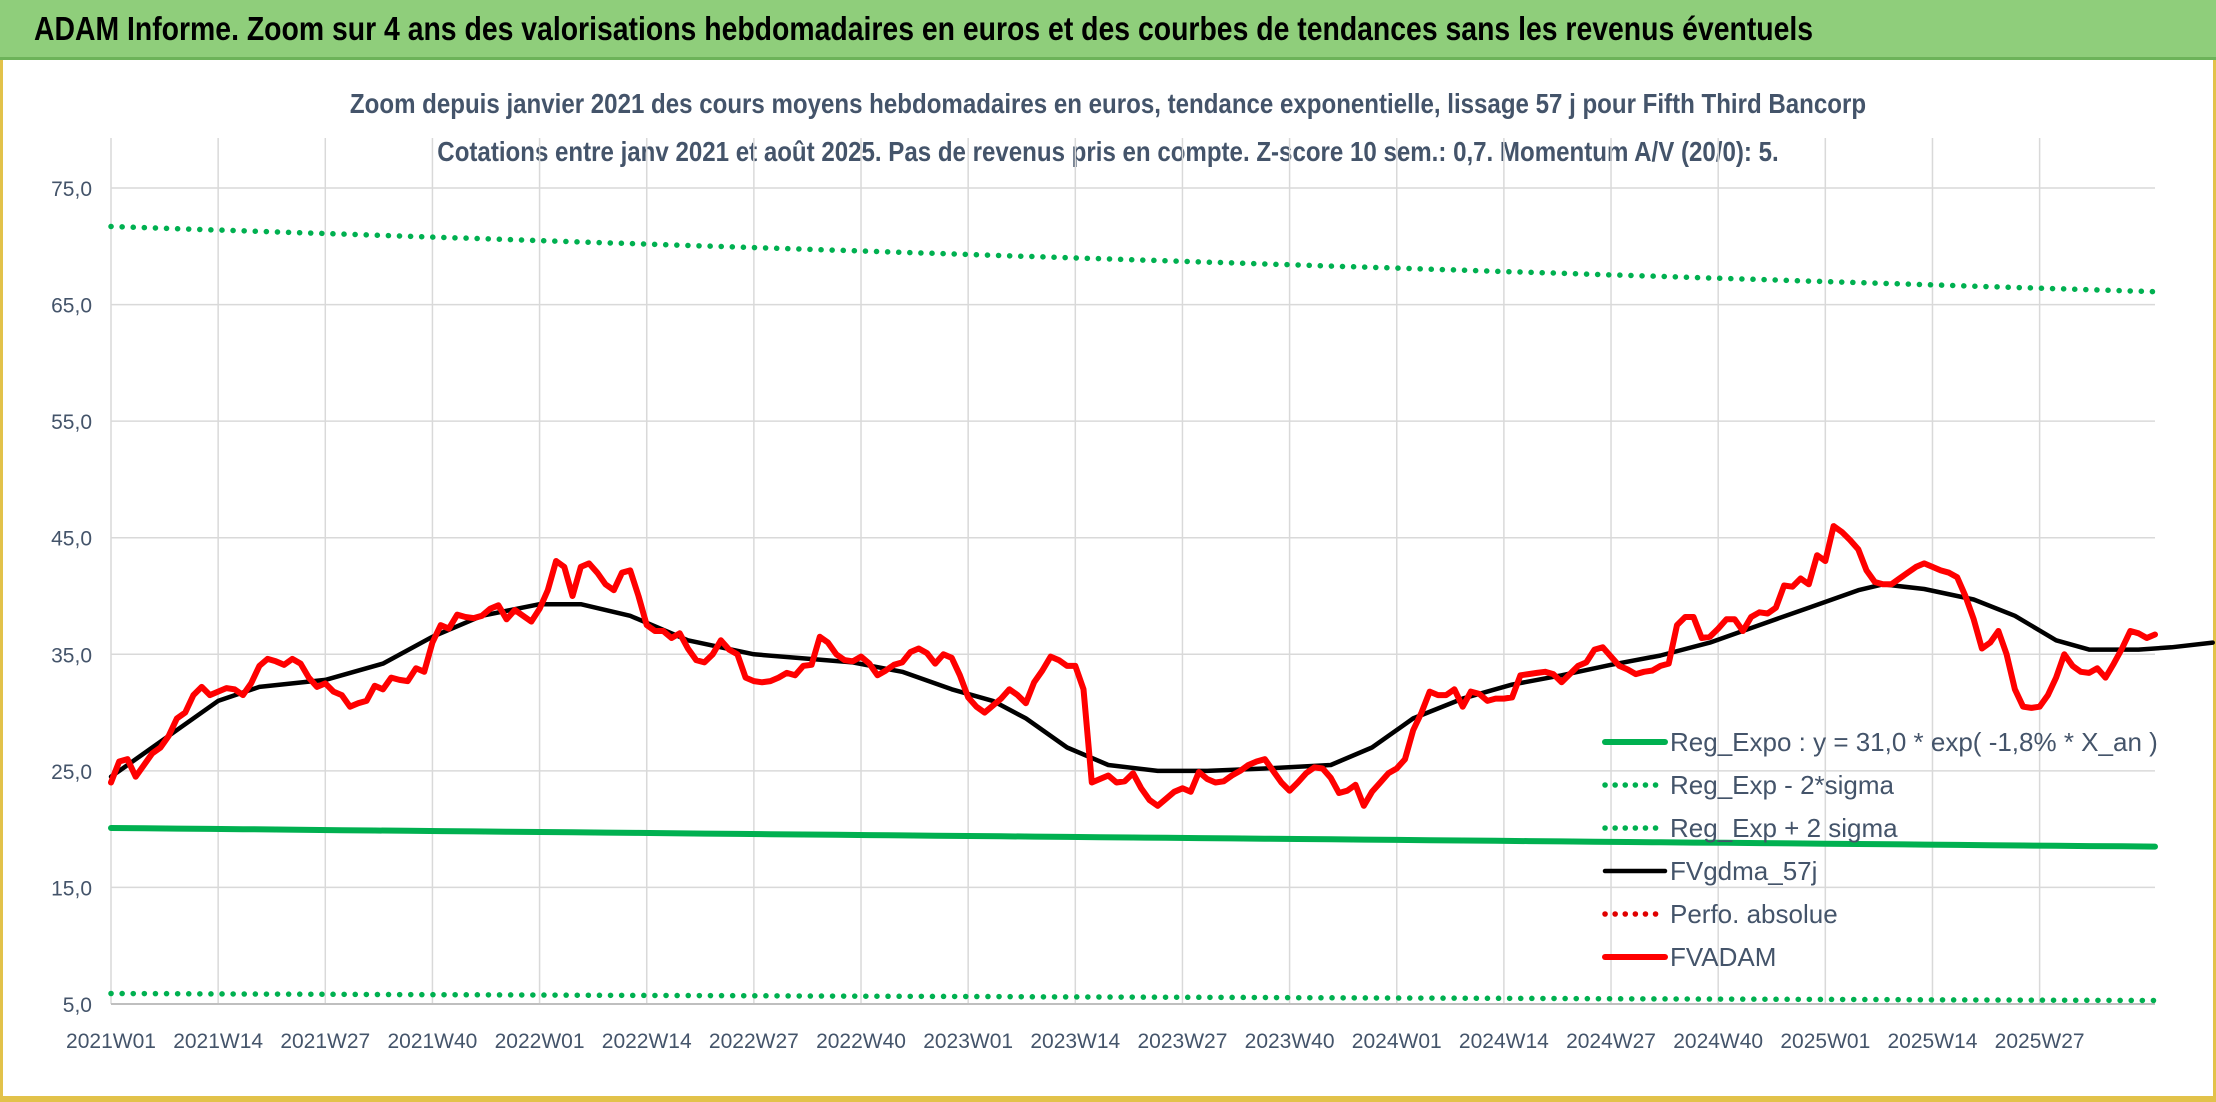  I want to click on legend-label: Reg_Exp + 2 sigma, so click(1784, 828).